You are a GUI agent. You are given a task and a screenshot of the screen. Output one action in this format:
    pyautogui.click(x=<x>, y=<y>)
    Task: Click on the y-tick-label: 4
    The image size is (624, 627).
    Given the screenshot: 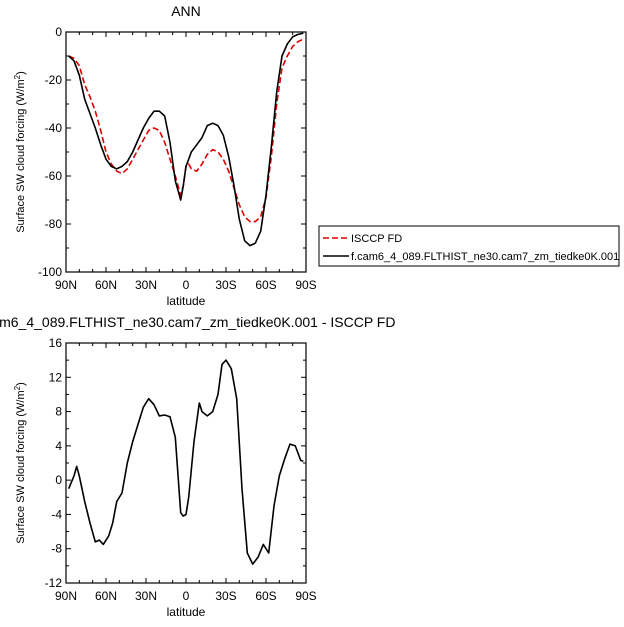 What is the action you would take?
    pyautogui.click(x=58, y=446)
    